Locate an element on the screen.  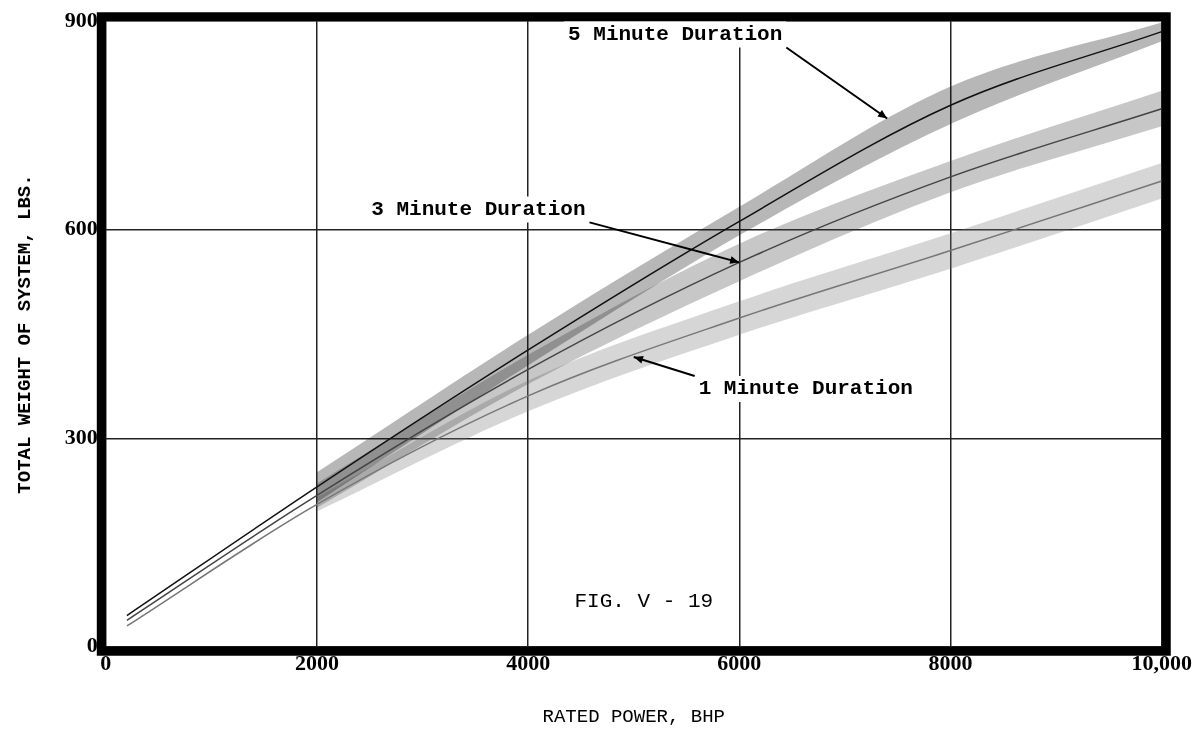
x-tick-label: 10,000 is located at coordinates (1161, 662).